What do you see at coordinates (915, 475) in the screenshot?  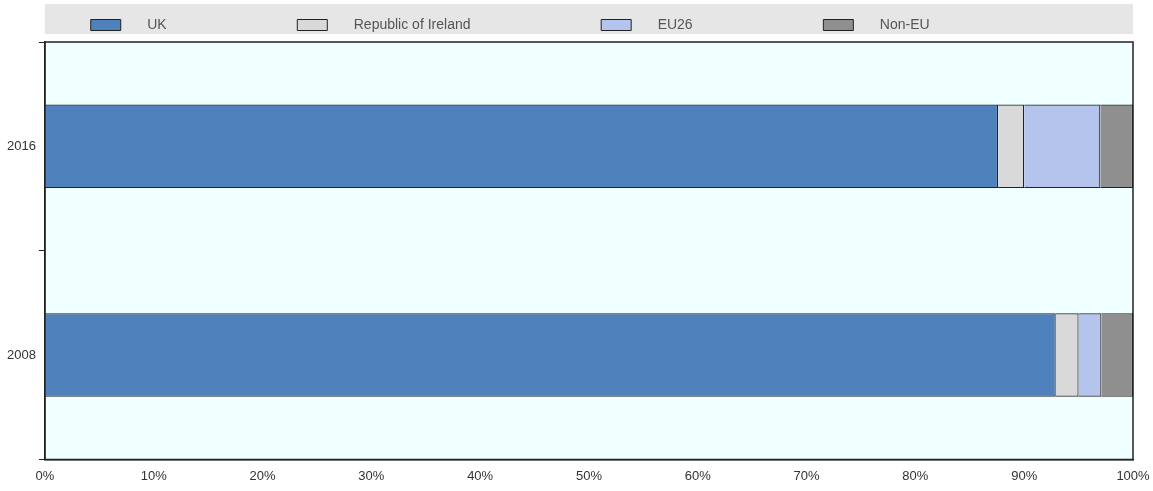 I see `x-tick-label: 80%` at bounding box center [915, 475].